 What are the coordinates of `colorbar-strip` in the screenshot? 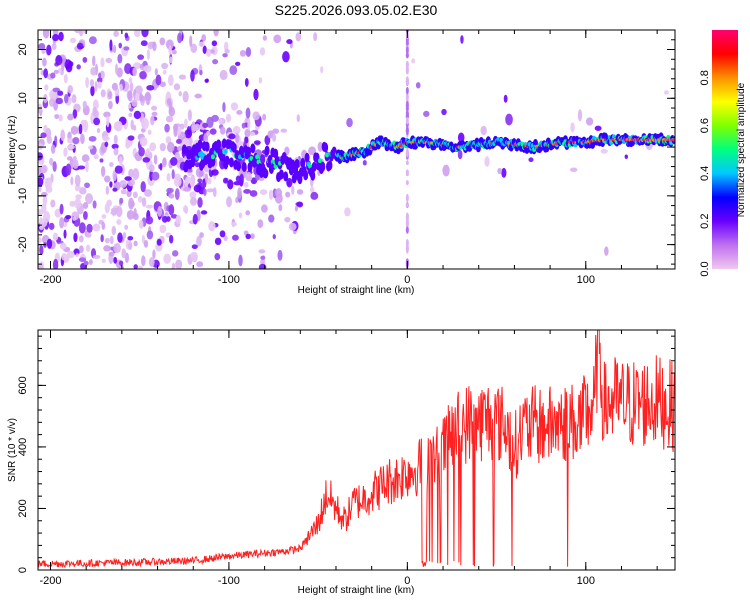 It's located at (725, 149).